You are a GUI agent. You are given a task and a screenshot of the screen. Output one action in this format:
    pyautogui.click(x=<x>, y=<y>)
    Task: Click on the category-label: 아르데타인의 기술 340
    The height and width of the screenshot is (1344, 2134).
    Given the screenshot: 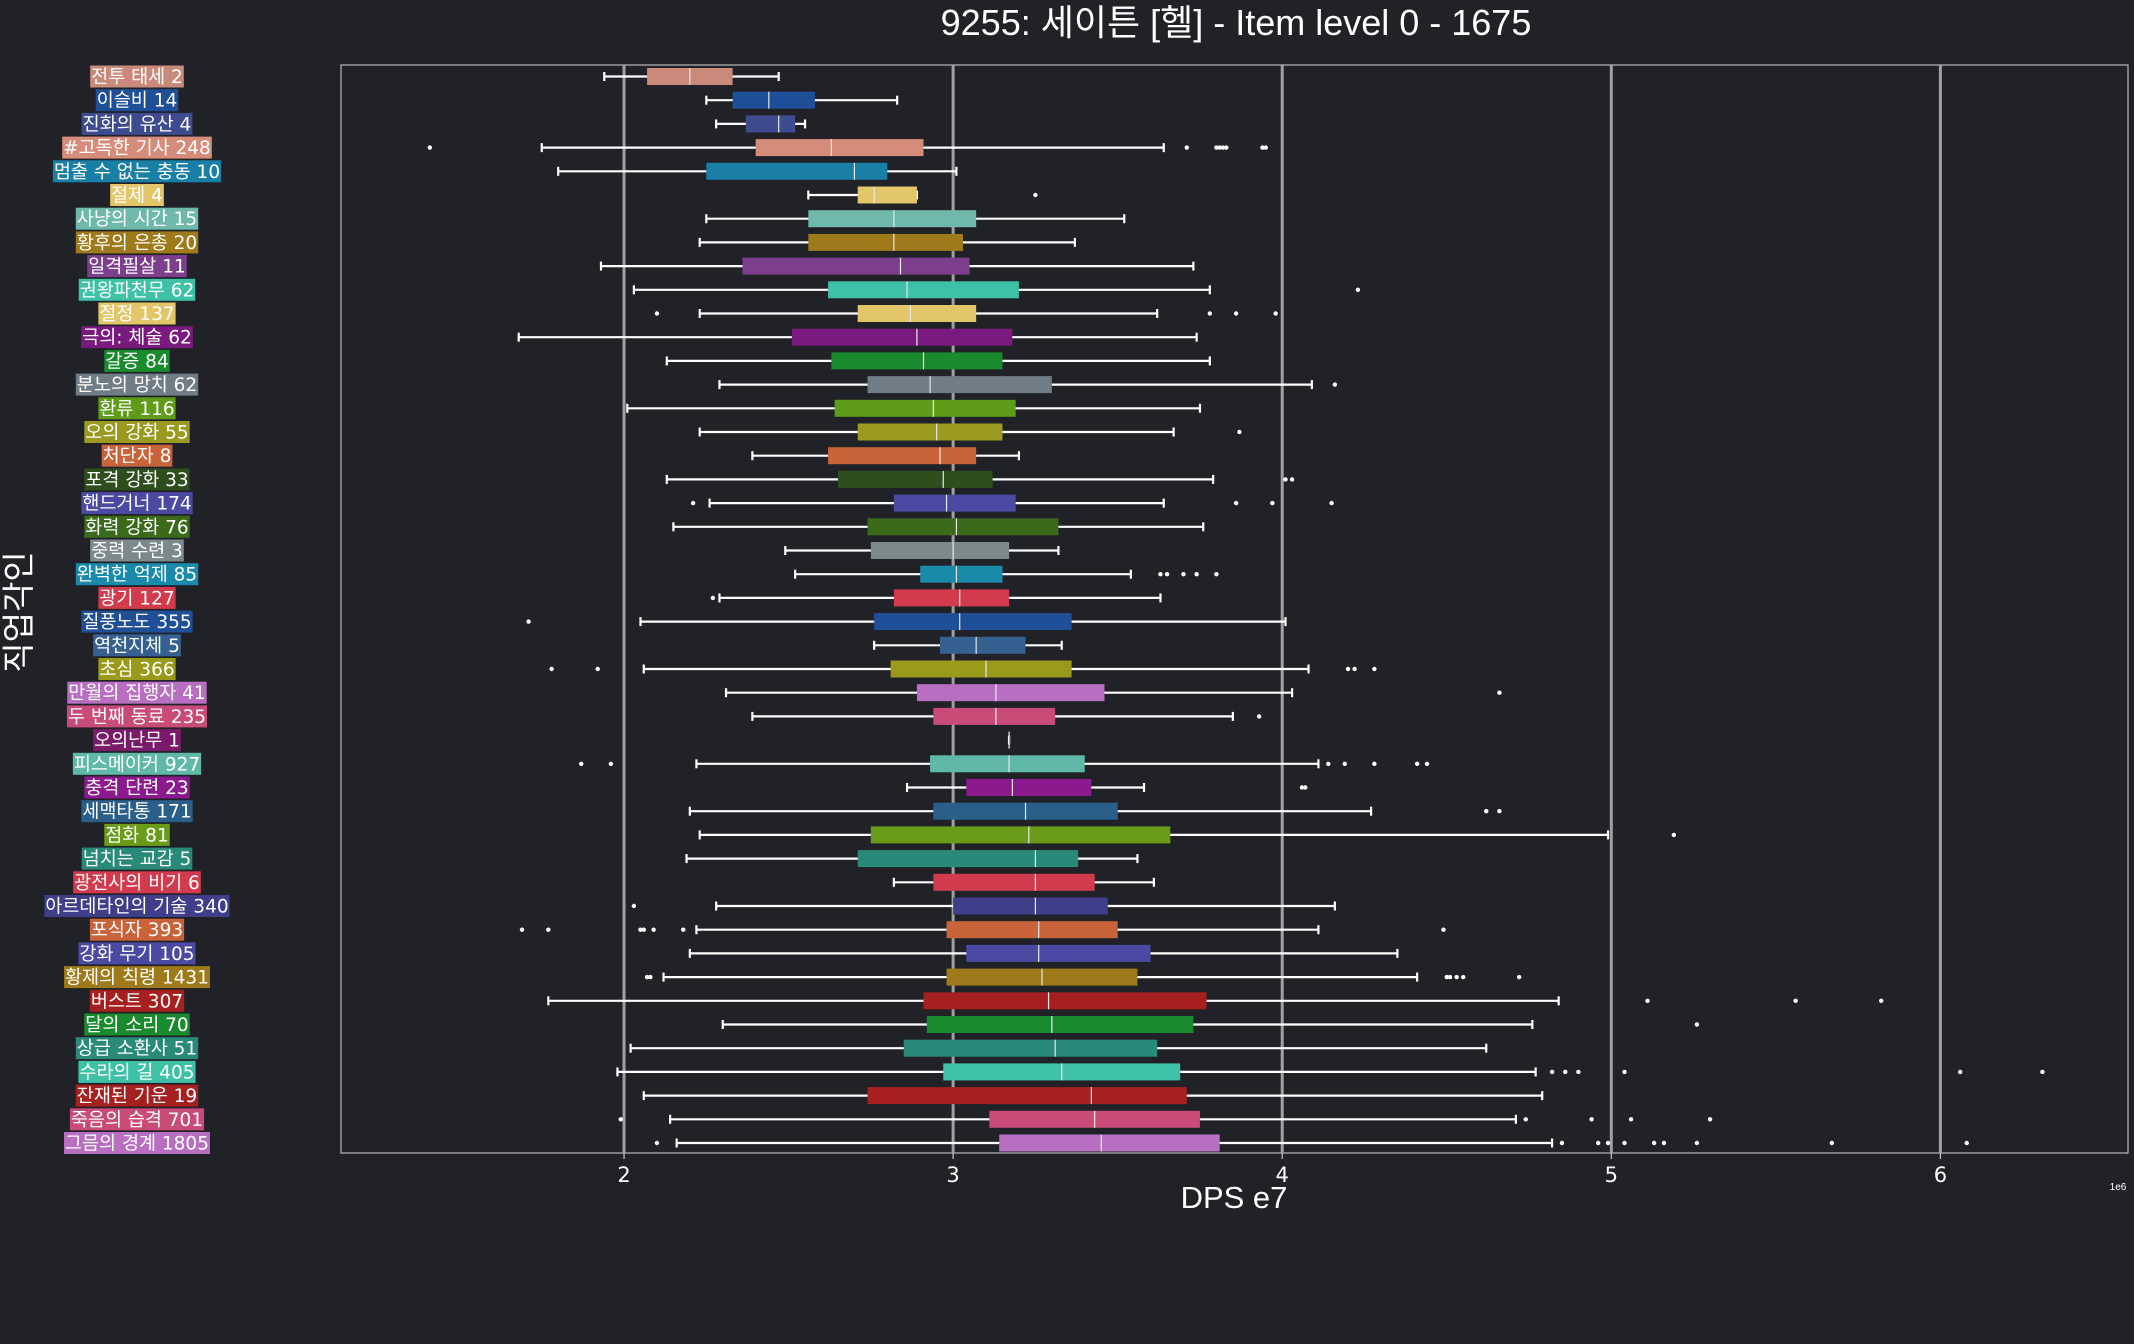 What is the action you would take?
    pyautogui.click(x=137, y=906)
    